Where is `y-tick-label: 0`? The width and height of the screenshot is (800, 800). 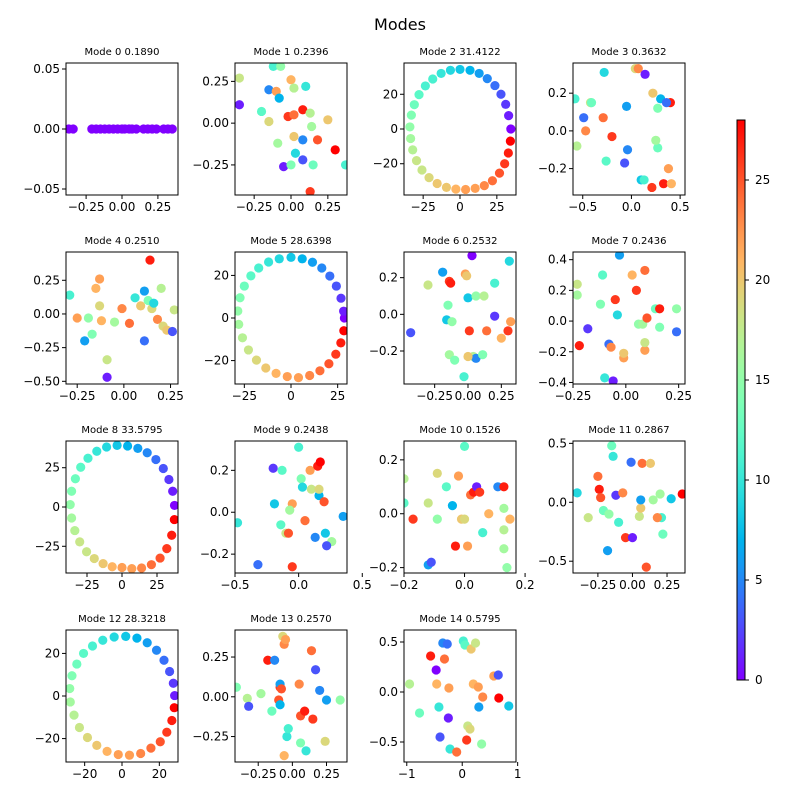 y-tick-label: 0 is located at coordinates (56, 507).